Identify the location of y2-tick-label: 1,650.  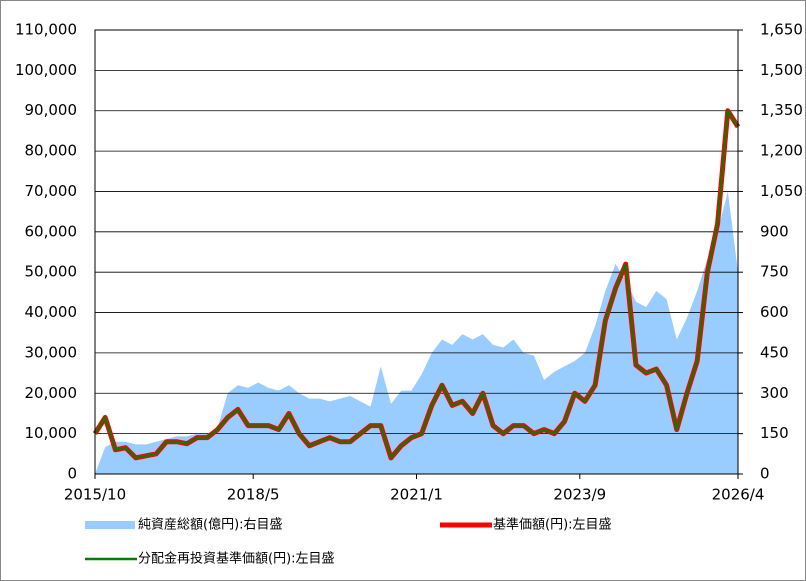
(781, 30).